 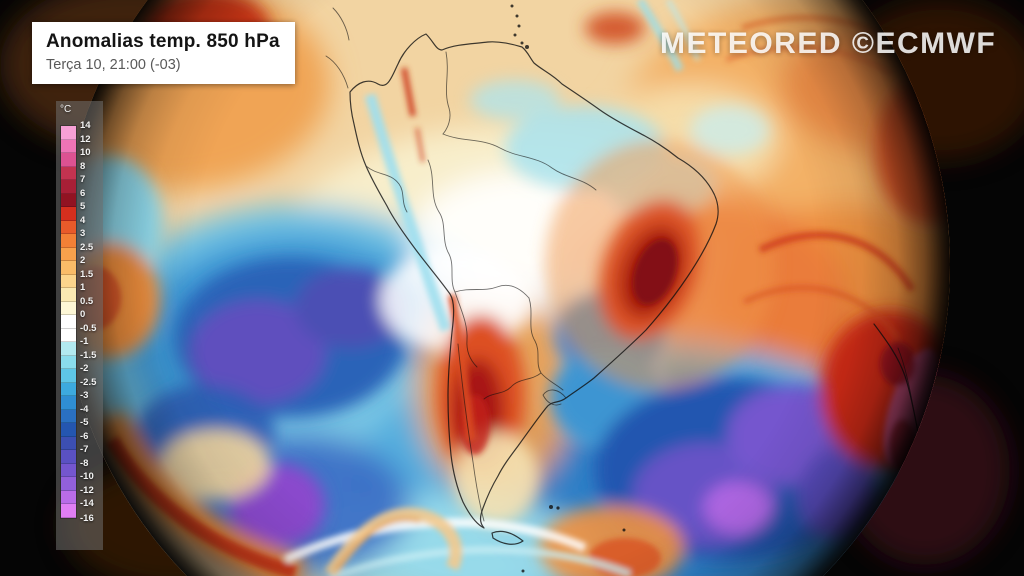 What do you see at coordinates (73, 265) in the screenshot?
I see `legend-band: 2` at bounding box center [73, 265].